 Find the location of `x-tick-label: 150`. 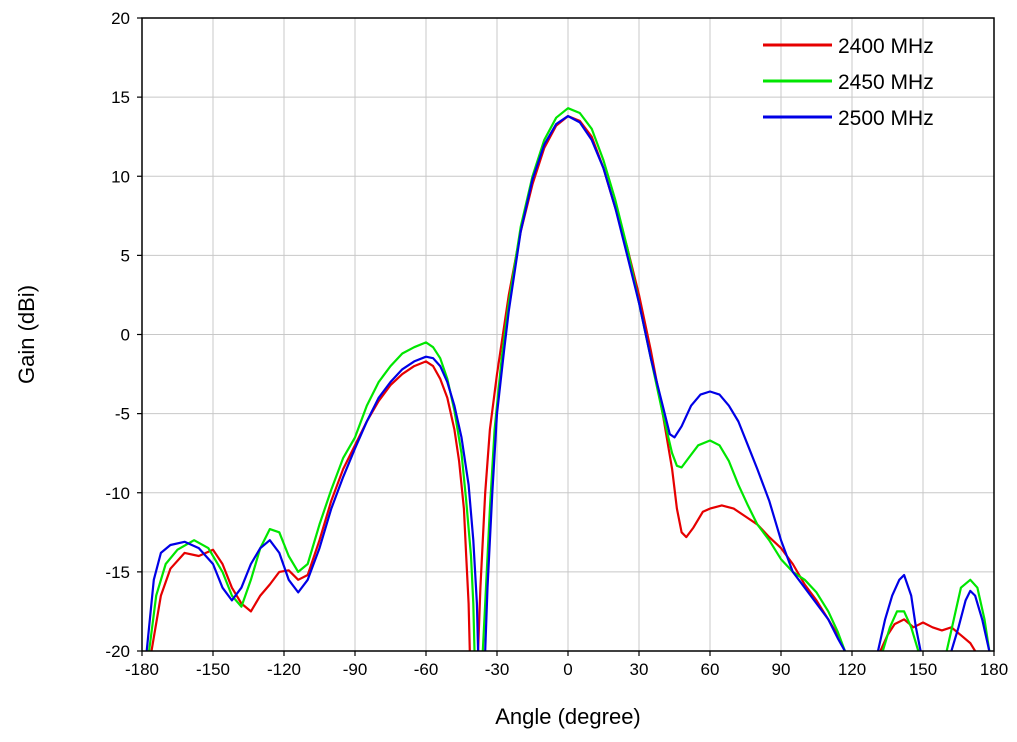

x-tick-label: 150 is located at coordinates (923, 669).